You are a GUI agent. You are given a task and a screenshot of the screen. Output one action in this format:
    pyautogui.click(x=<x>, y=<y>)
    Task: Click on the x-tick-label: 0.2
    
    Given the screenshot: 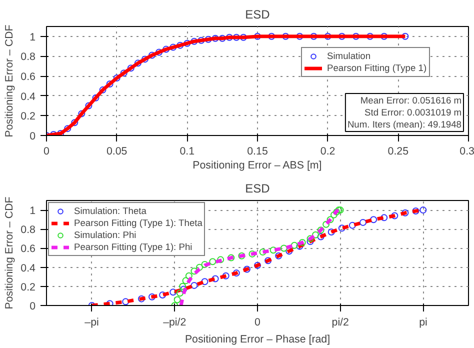 What is the action you would take?
    pyautogui.click(x=328, y=152)
    